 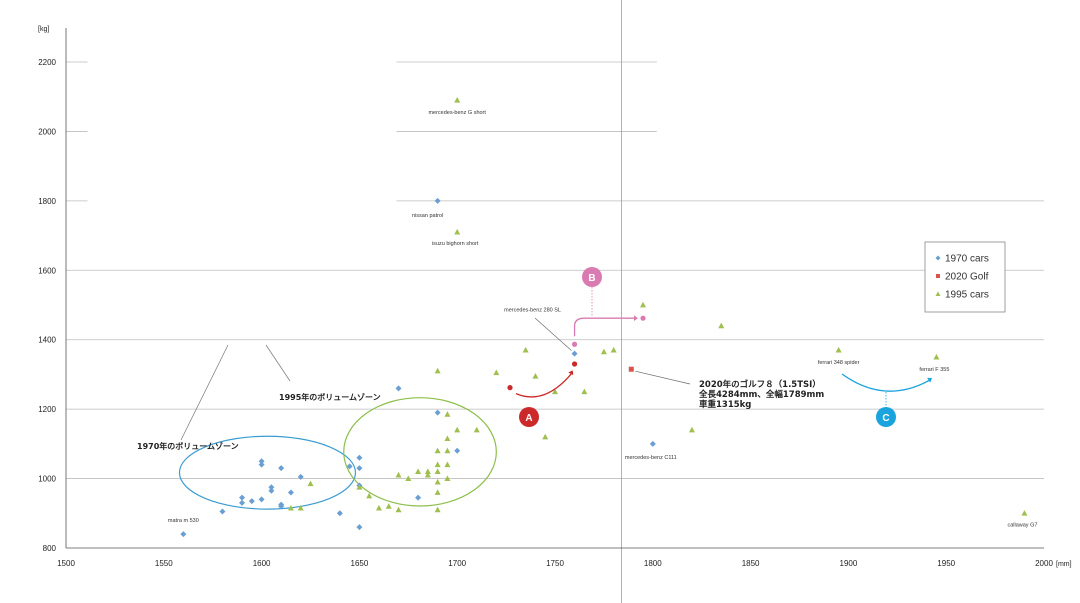 What do you see at coordinates (886, 417) in the screenshot?
I see `marker-c-badge` at bounding box center [886, 417].